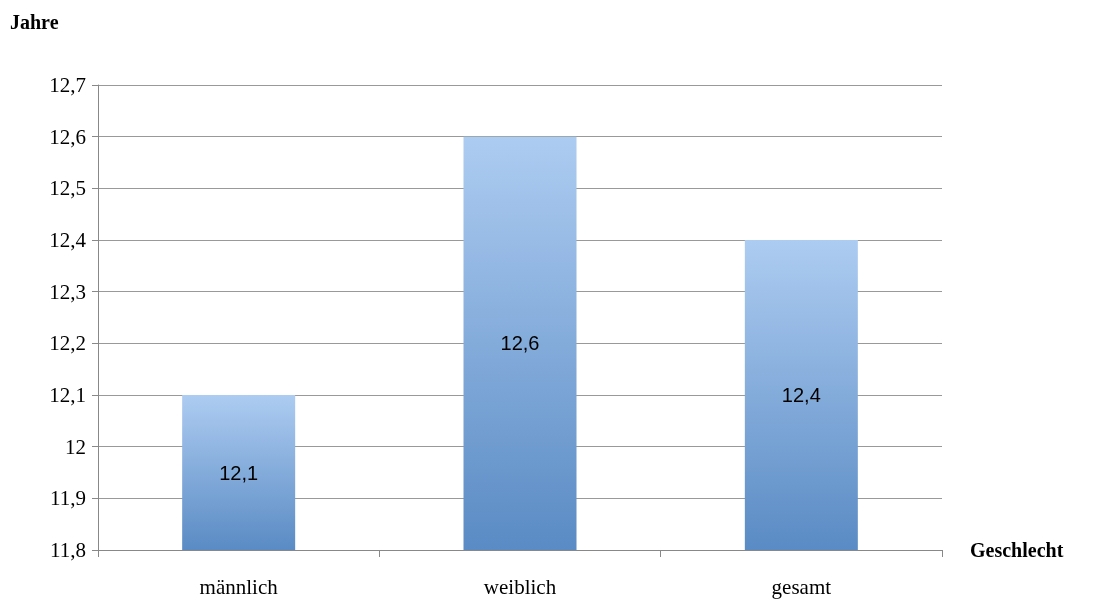 This screenshot has height=607, width=1106. Describe the element at coordinates (67, 291) in the screenshot. I see `y-tick-label: 12,3` at that location.